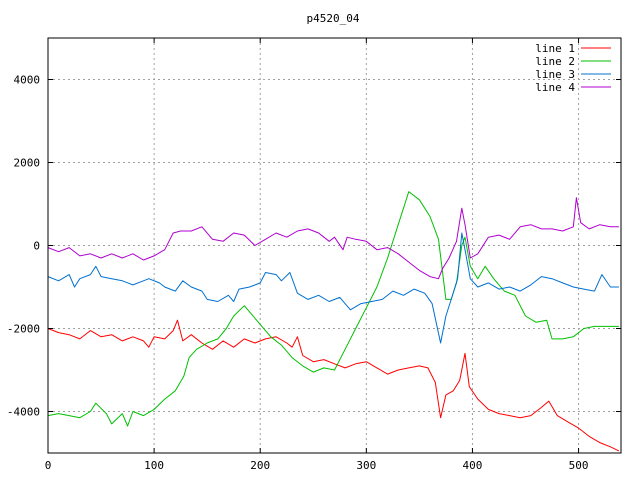 The image size is (640, 480). I want to click on legend-label-1: line 1, so click(555, 48).